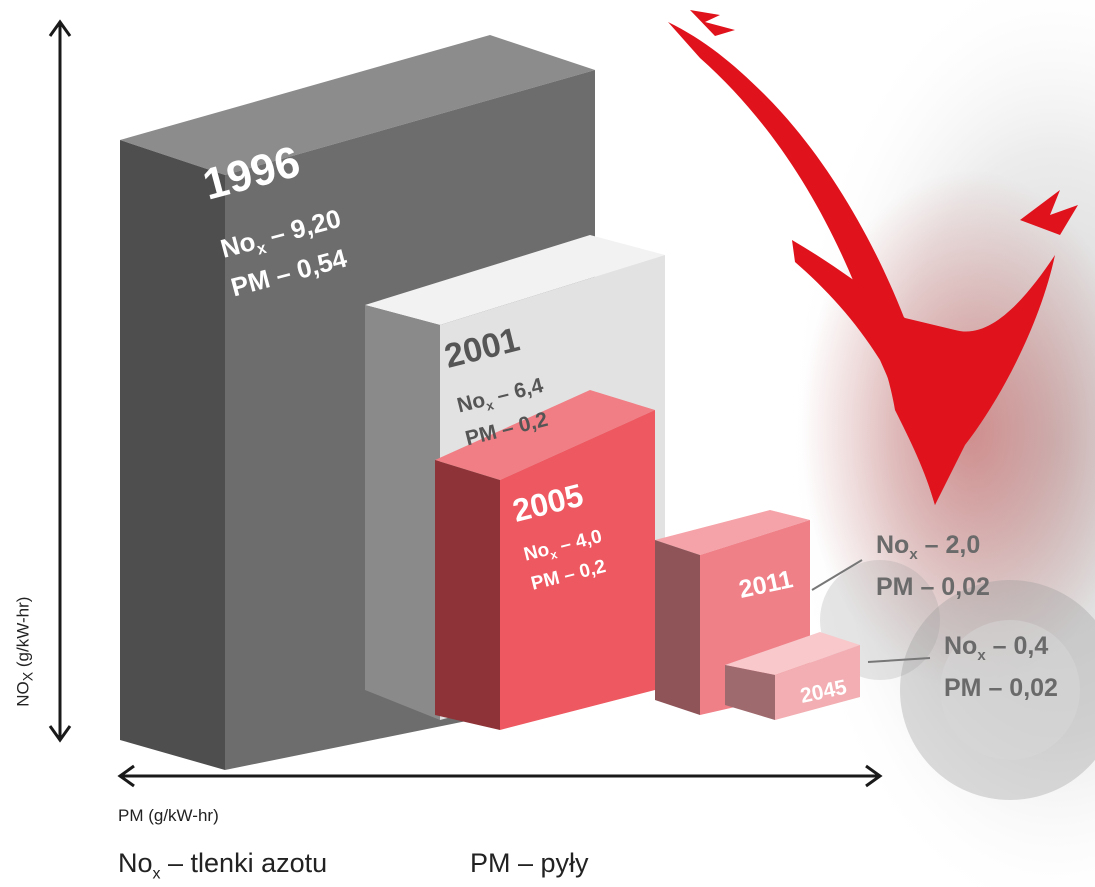  I want to click on x-axis-label: PM (g/kW-hr), so click(168, 816).